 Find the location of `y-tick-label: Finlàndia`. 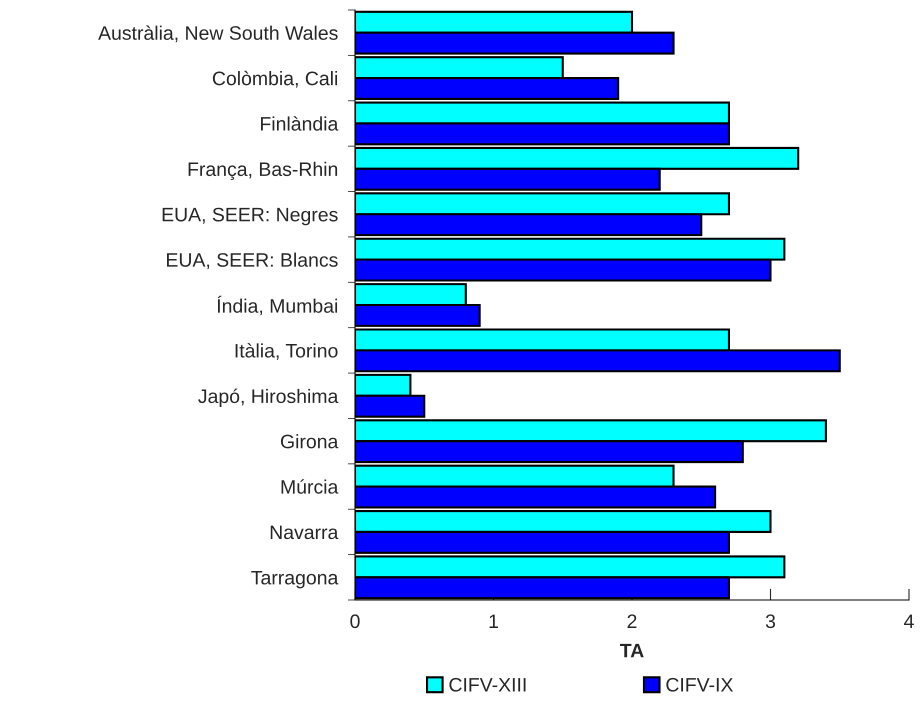

y-tick-label: Finlàndia is located at coordinates (299, 123).